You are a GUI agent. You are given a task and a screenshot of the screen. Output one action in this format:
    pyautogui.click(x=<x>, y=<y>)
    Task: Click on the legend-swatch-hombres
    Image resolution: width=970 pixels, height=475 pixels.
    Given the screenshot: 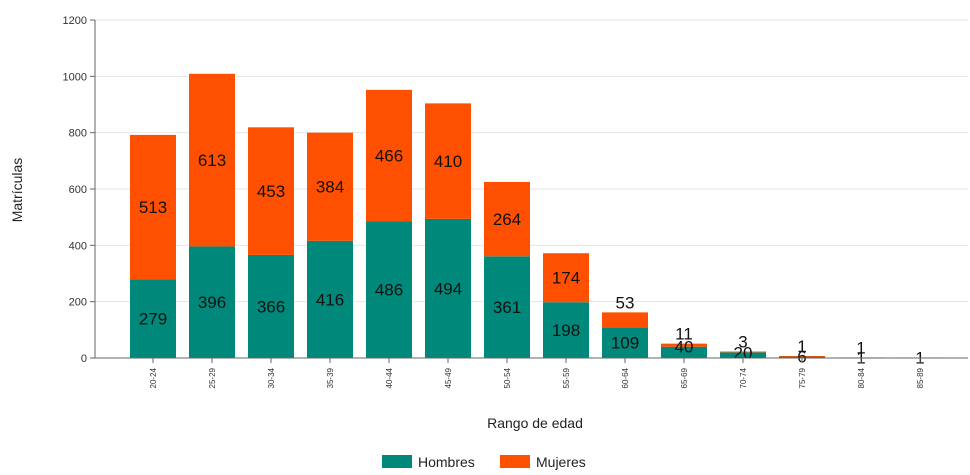 What is the action you would take?
    pyautogui.click(x=397, y=461)
    